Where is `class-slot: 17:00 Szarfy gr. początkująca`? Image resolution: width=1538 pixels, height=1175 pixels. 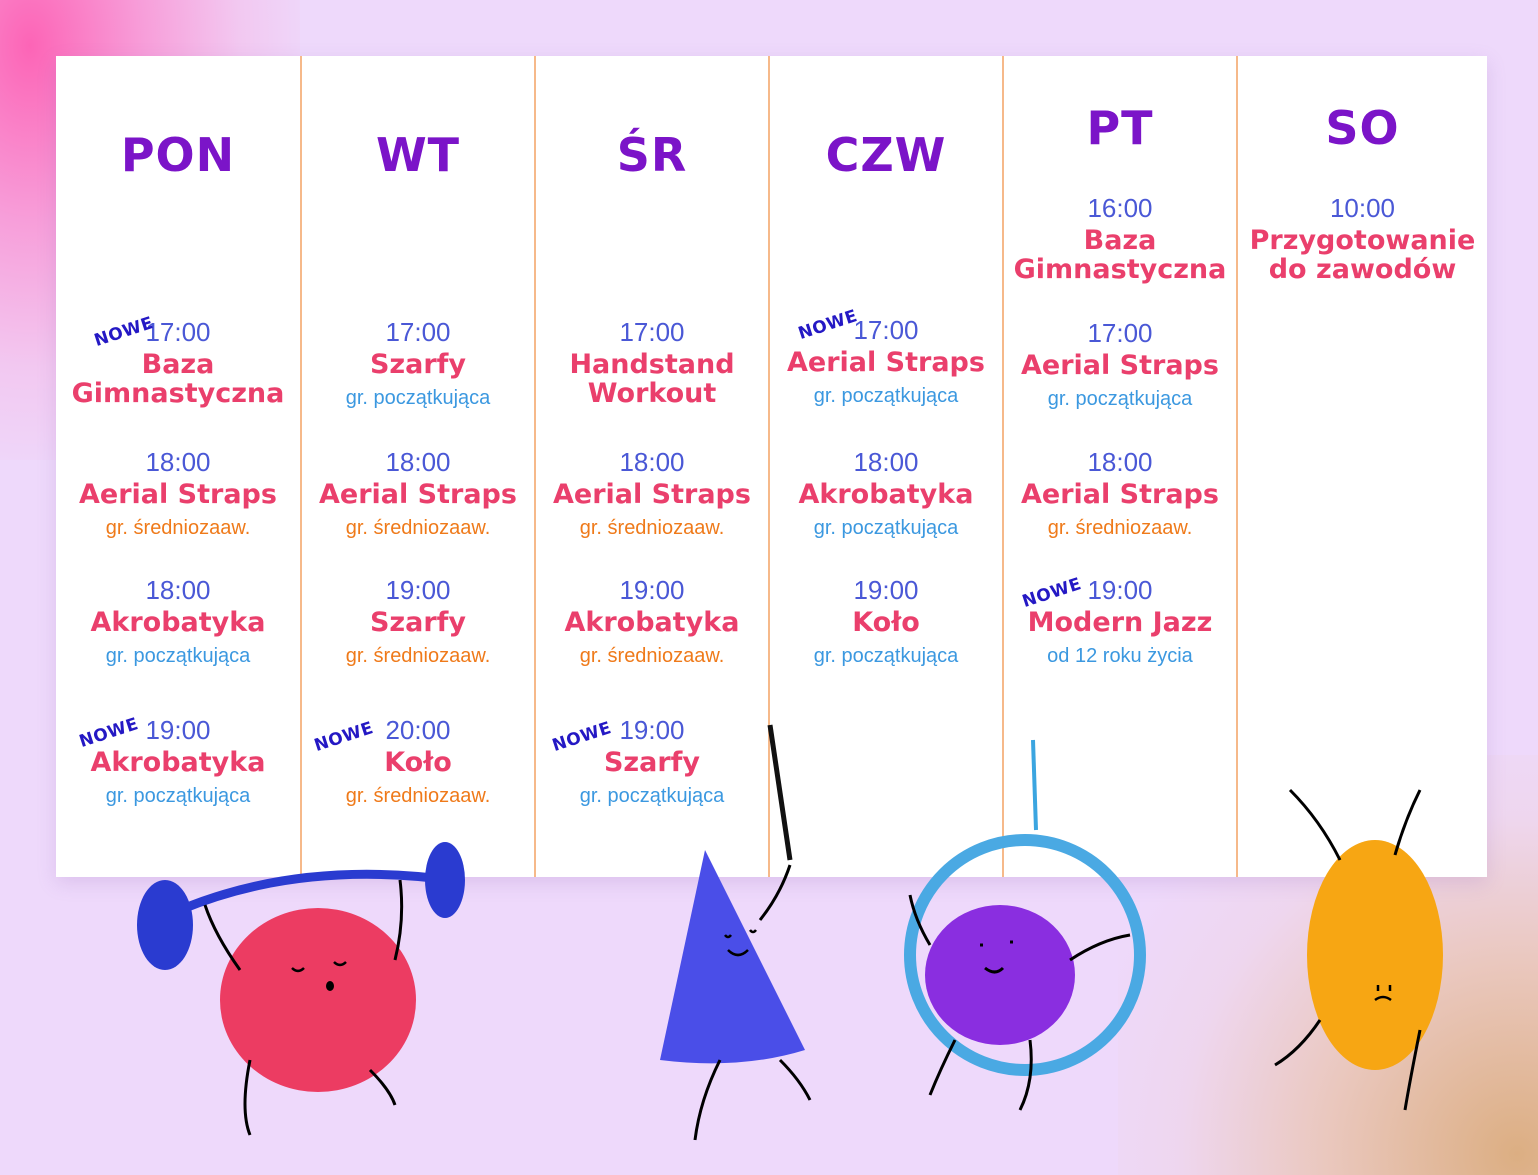 class-slot: 17:00 Szarfy gr. początkująca is located at coordinates (418, 364).